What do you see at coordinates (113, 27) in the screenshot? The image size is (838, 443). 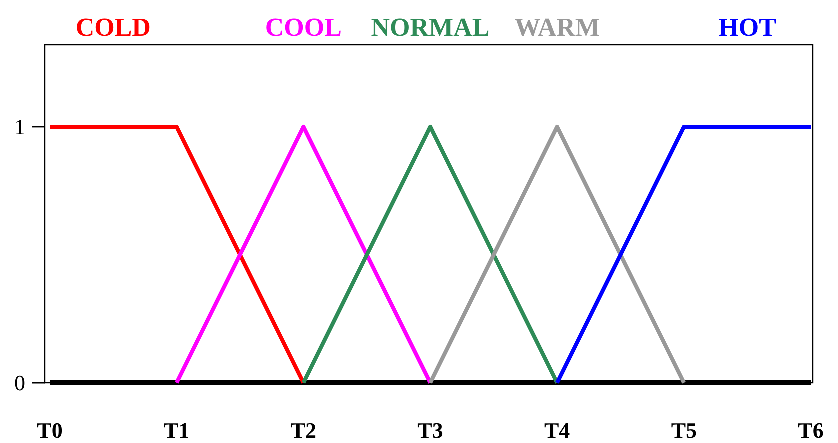 I see `text: COLD` at bounding box center [113, 27].